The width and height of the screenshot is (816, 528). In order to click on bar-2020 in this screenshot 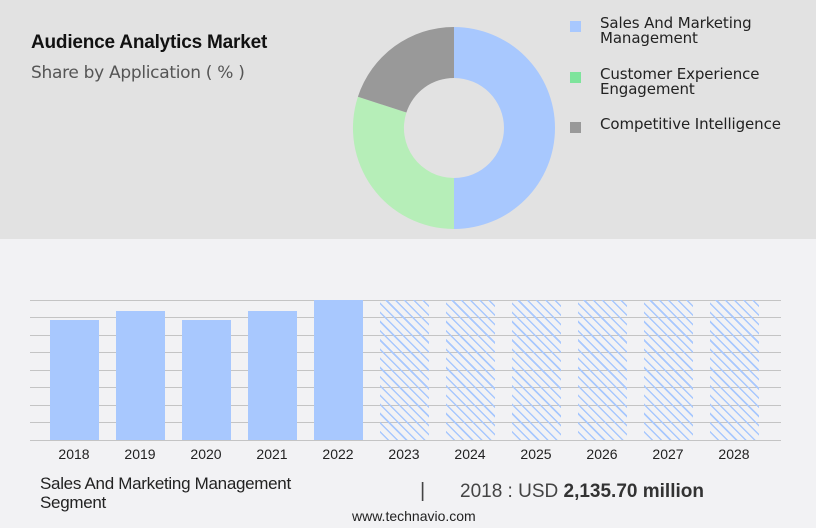, I will do `click(206, 380)`.